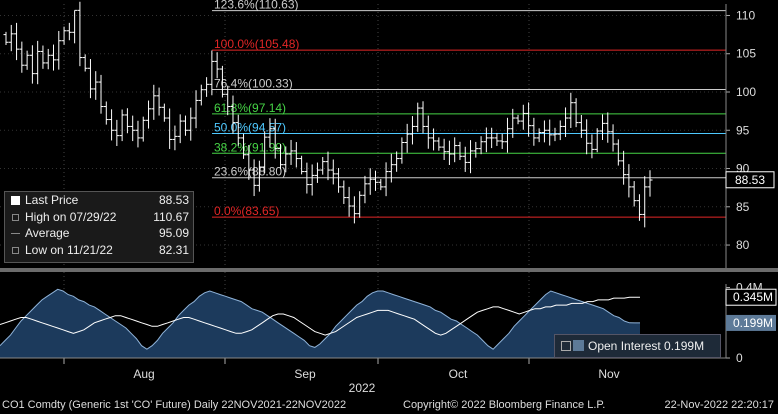  I want to click on low-marker-icon, so click(15, 250).